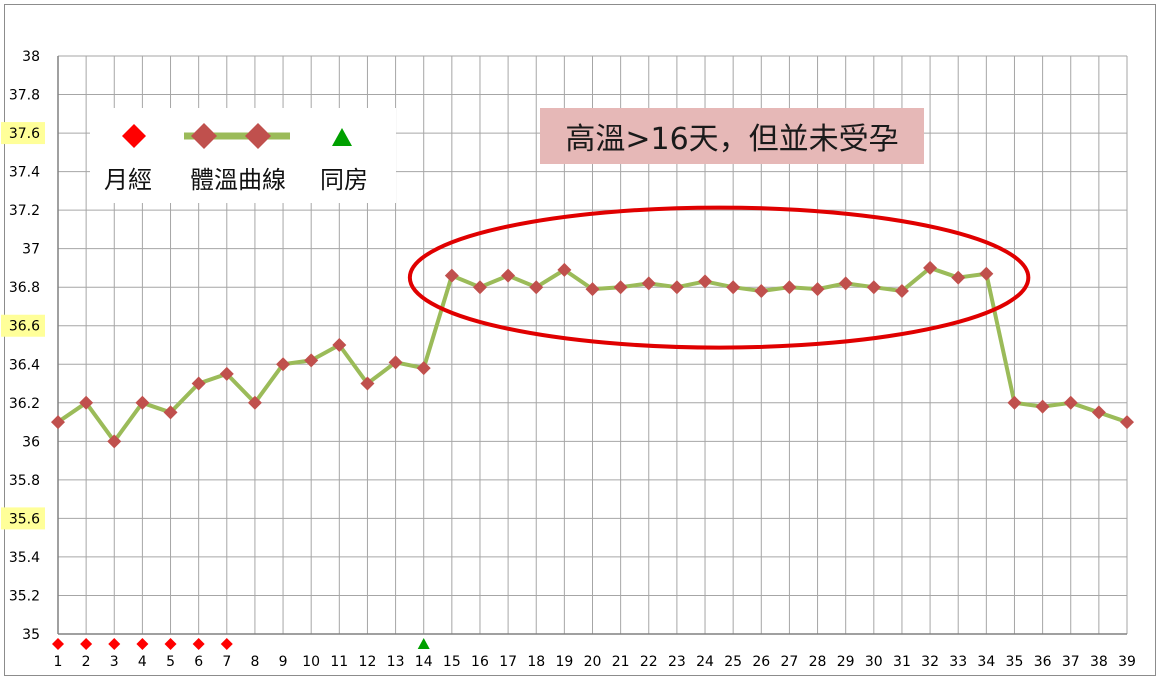 This screenshot has width=1160, height=680. What do you see at coordinates (1015, 662) in the screenshot?
I see `x-tick-label: 35` at bounding box center [1015, 662].